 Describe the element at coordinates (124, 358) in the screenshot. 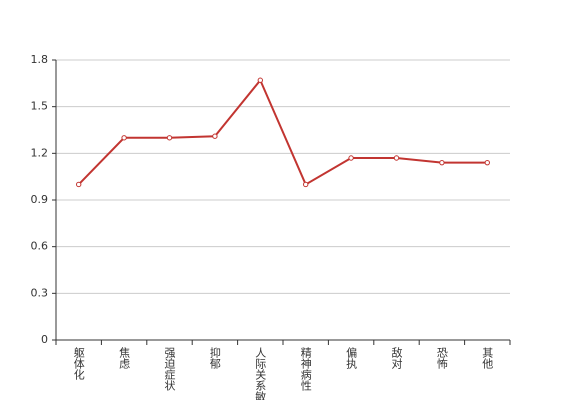

I see `x-tick-label: 焦虑` at that location.